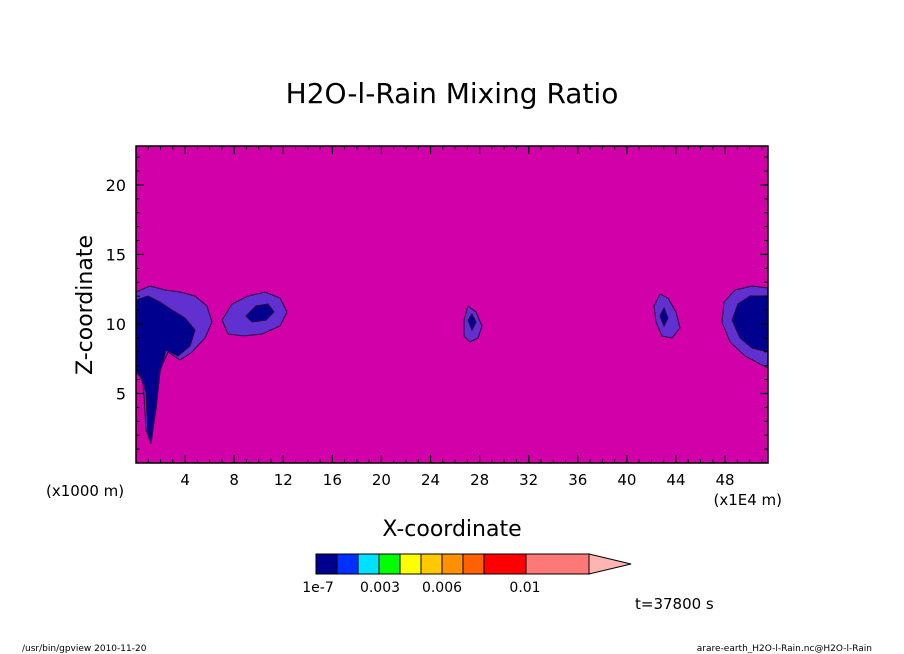 Image resolution: width=904 pixels, height=654 pixels. I want to click on x-unit-left: (x1000 m), so click(85, 491).